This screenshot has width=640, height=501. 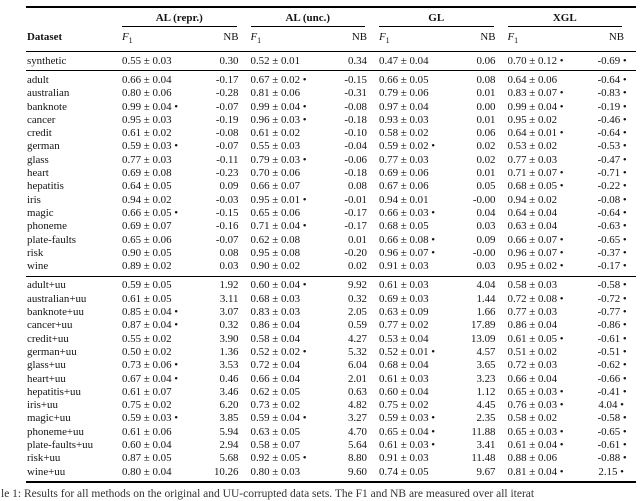 What do you see at coordinates (404, 226) in the screenshot?
I see `f1-value: 0.68 ± 0.05` at bounding box center [404, 226].